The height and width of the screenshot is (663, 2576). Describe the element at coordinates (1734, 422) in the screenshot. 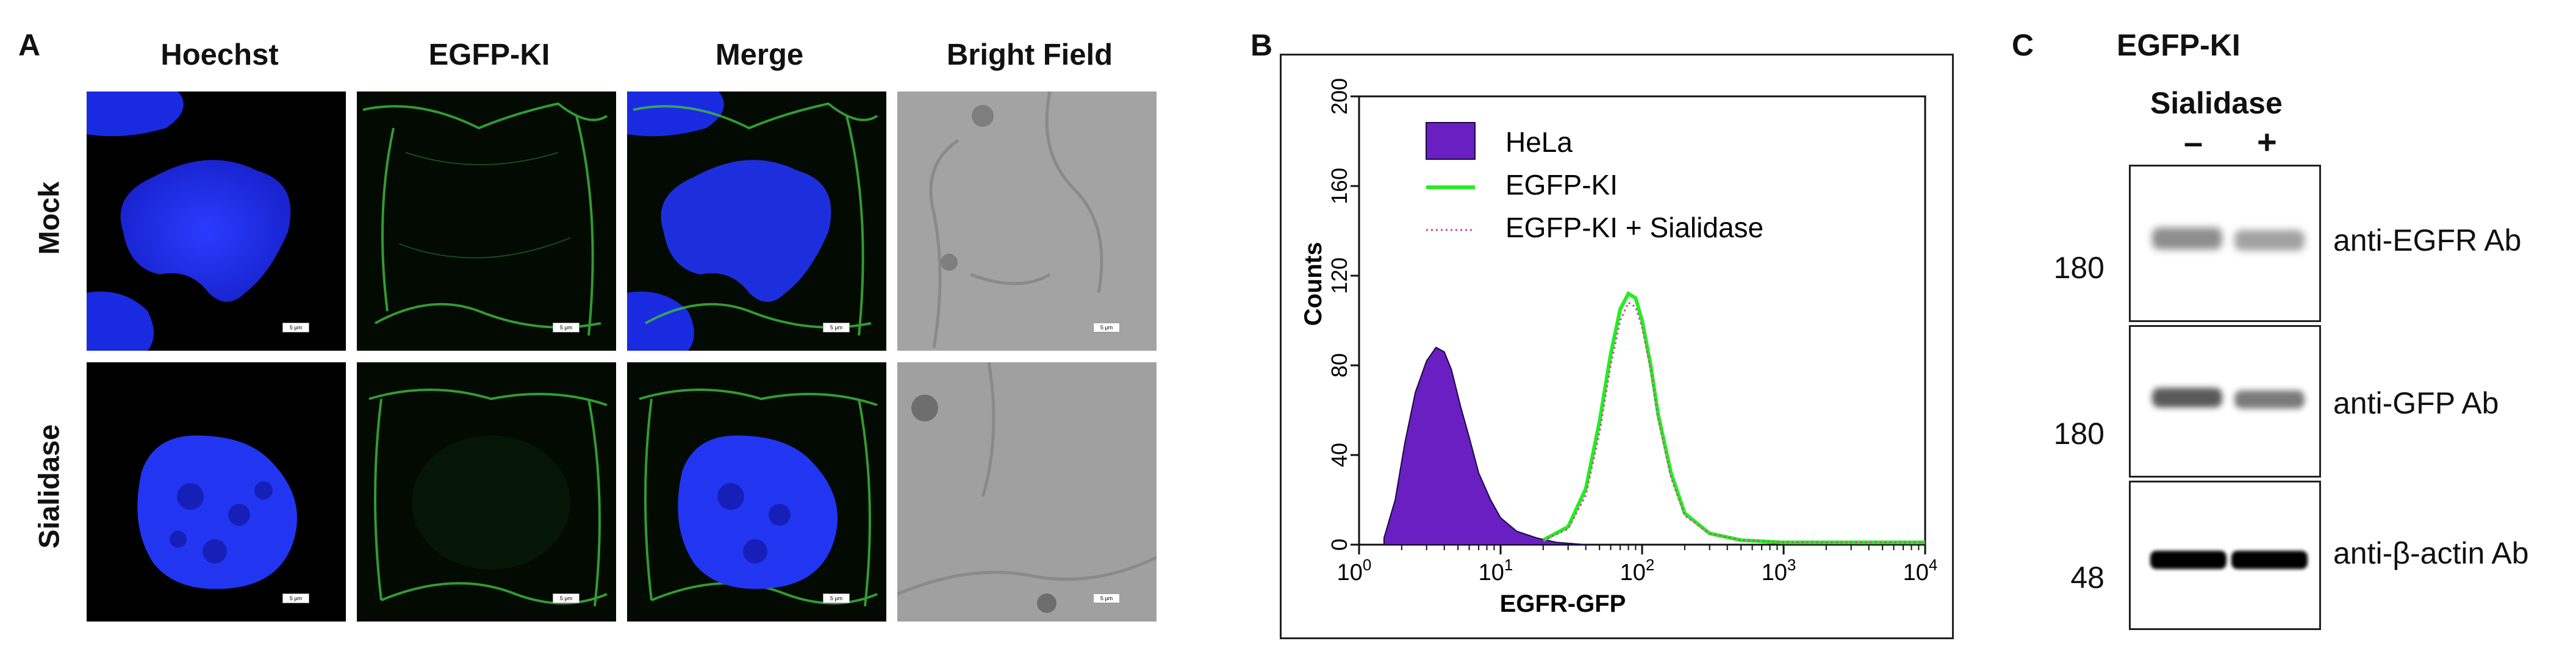

I see `series-egfp-ki-sialidase-line` at that location.